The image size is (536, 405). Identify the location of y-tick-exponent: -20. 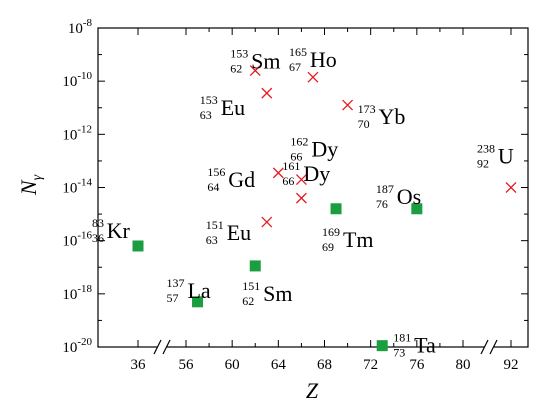
(84, 342).